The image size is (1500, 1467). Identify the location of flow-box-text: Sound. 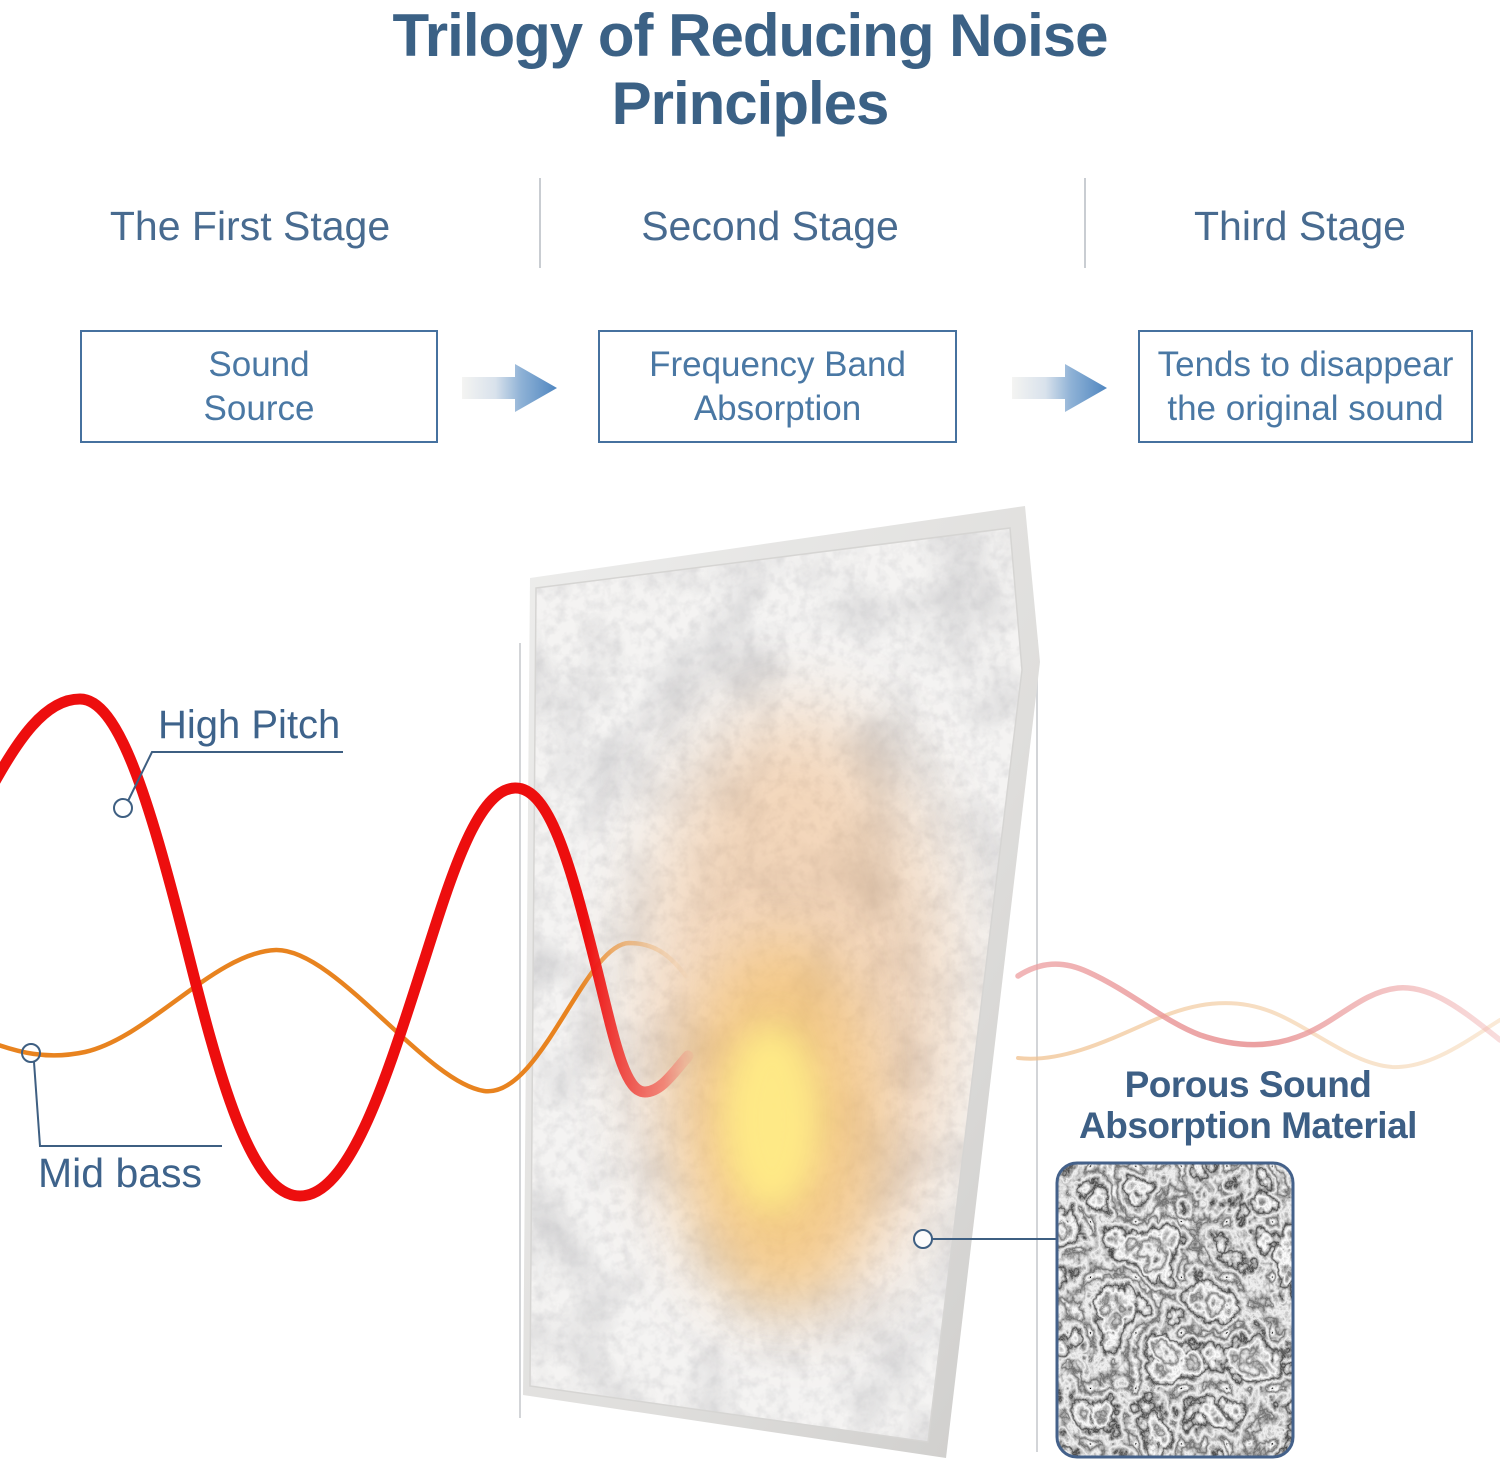
(259, 364).